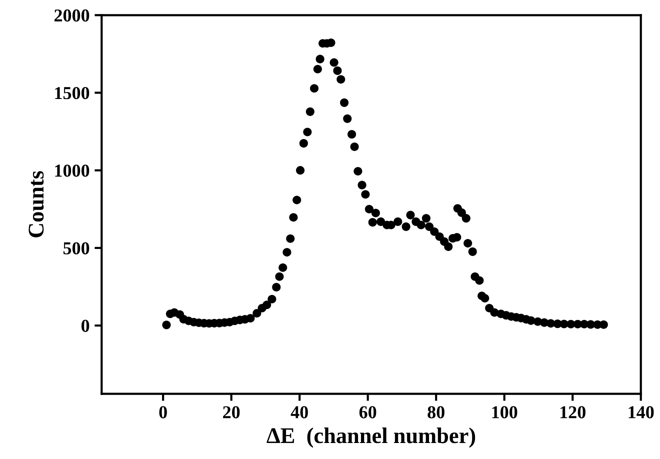 This screenshot has width=660, height=459. Describe the element at coordinates (367, 412) in the screenshot. I see `x-tick-label: 60` at that location.